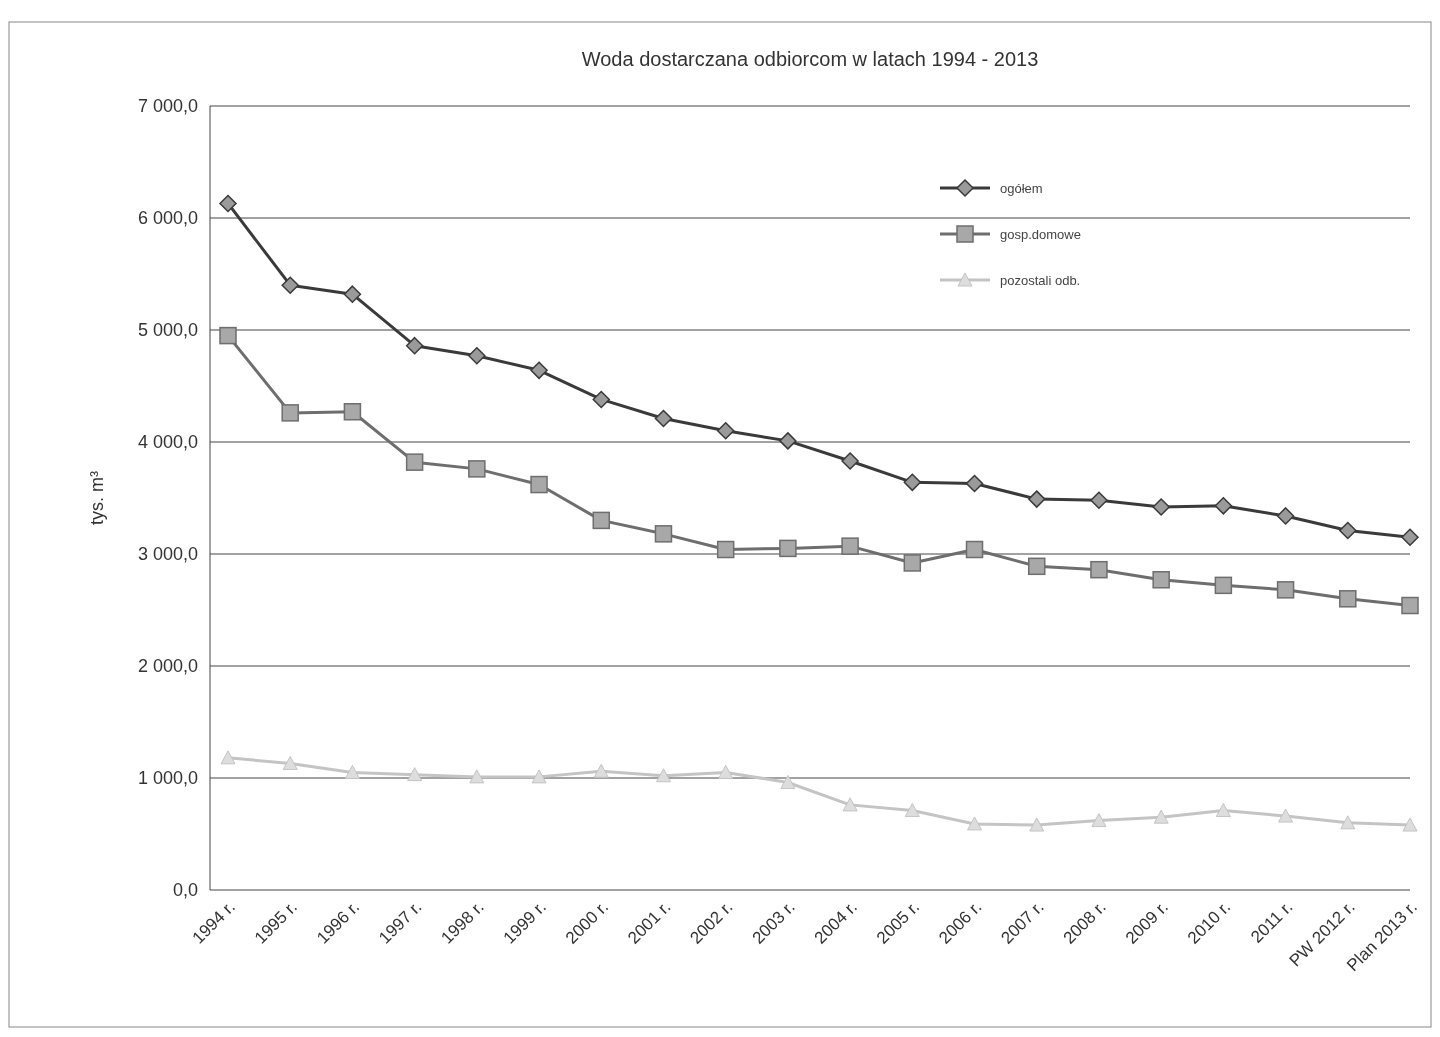 The image size is (1440, 1037). Describe the element at coordinates (1040, 280) in the screenshot. I see `legend-label: pozostali odb.` at that location.